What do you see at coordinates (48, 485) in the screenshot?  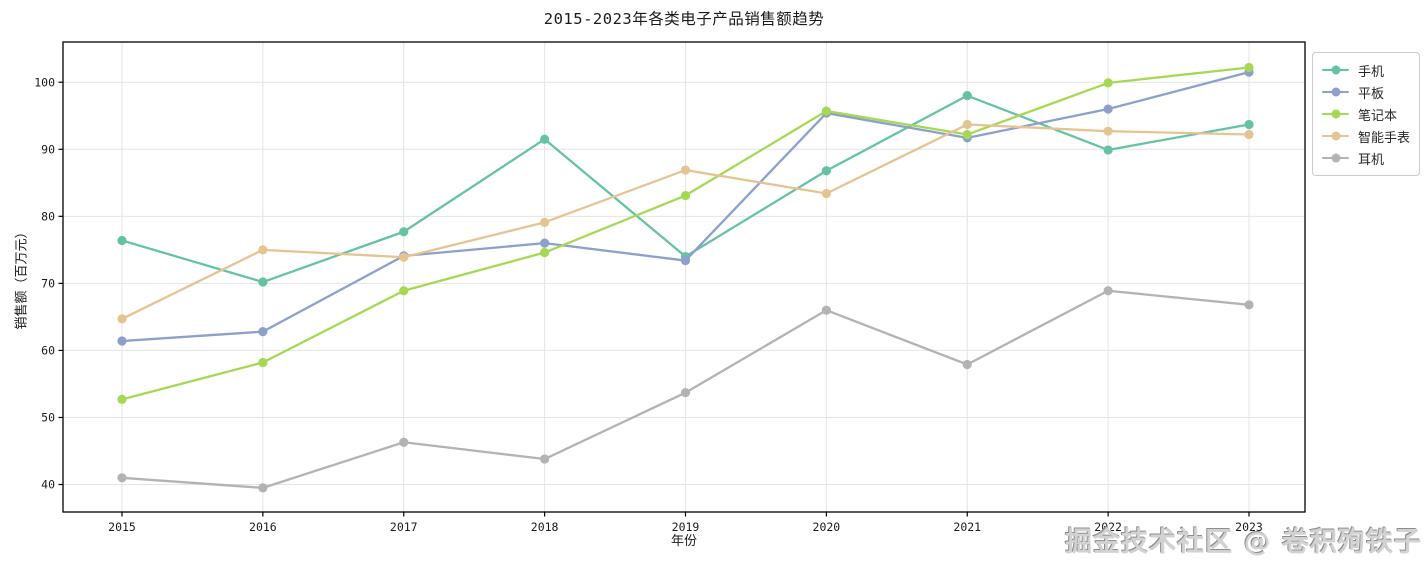 I see `y-tick-label: 40` at bounding box center [48, 485].